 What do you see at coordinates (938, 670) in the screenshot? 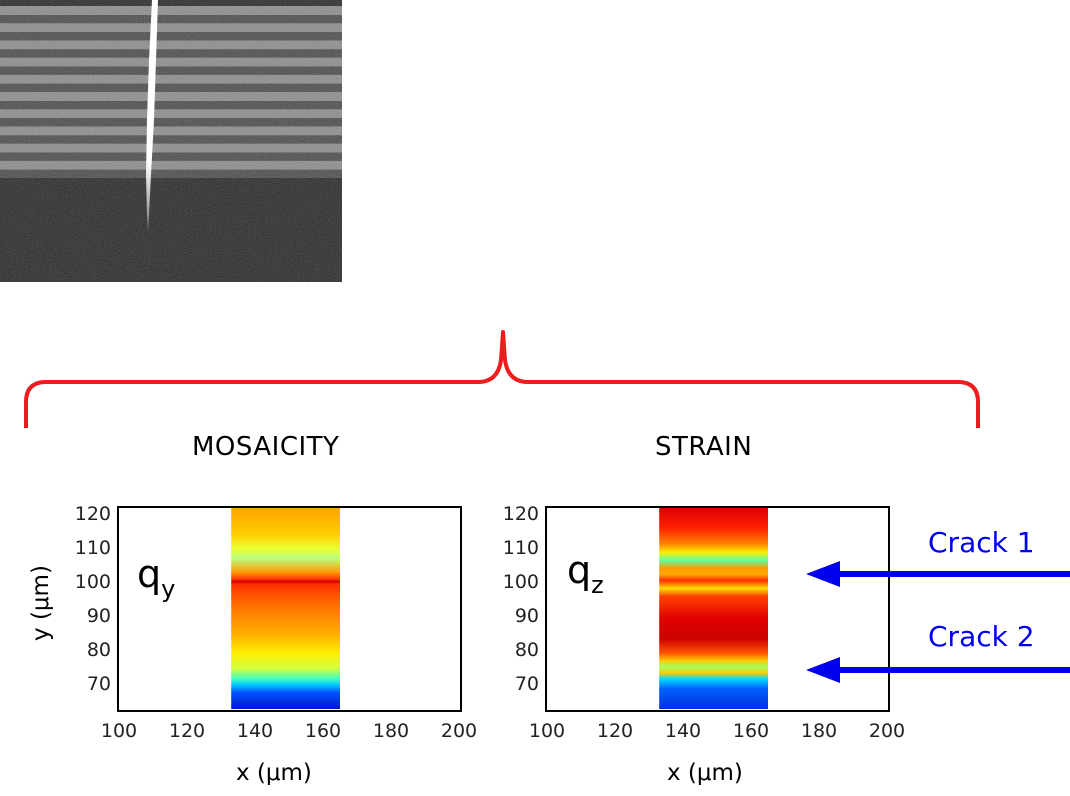
I see `crack-2-arrow` at bounding box center [938, 670].